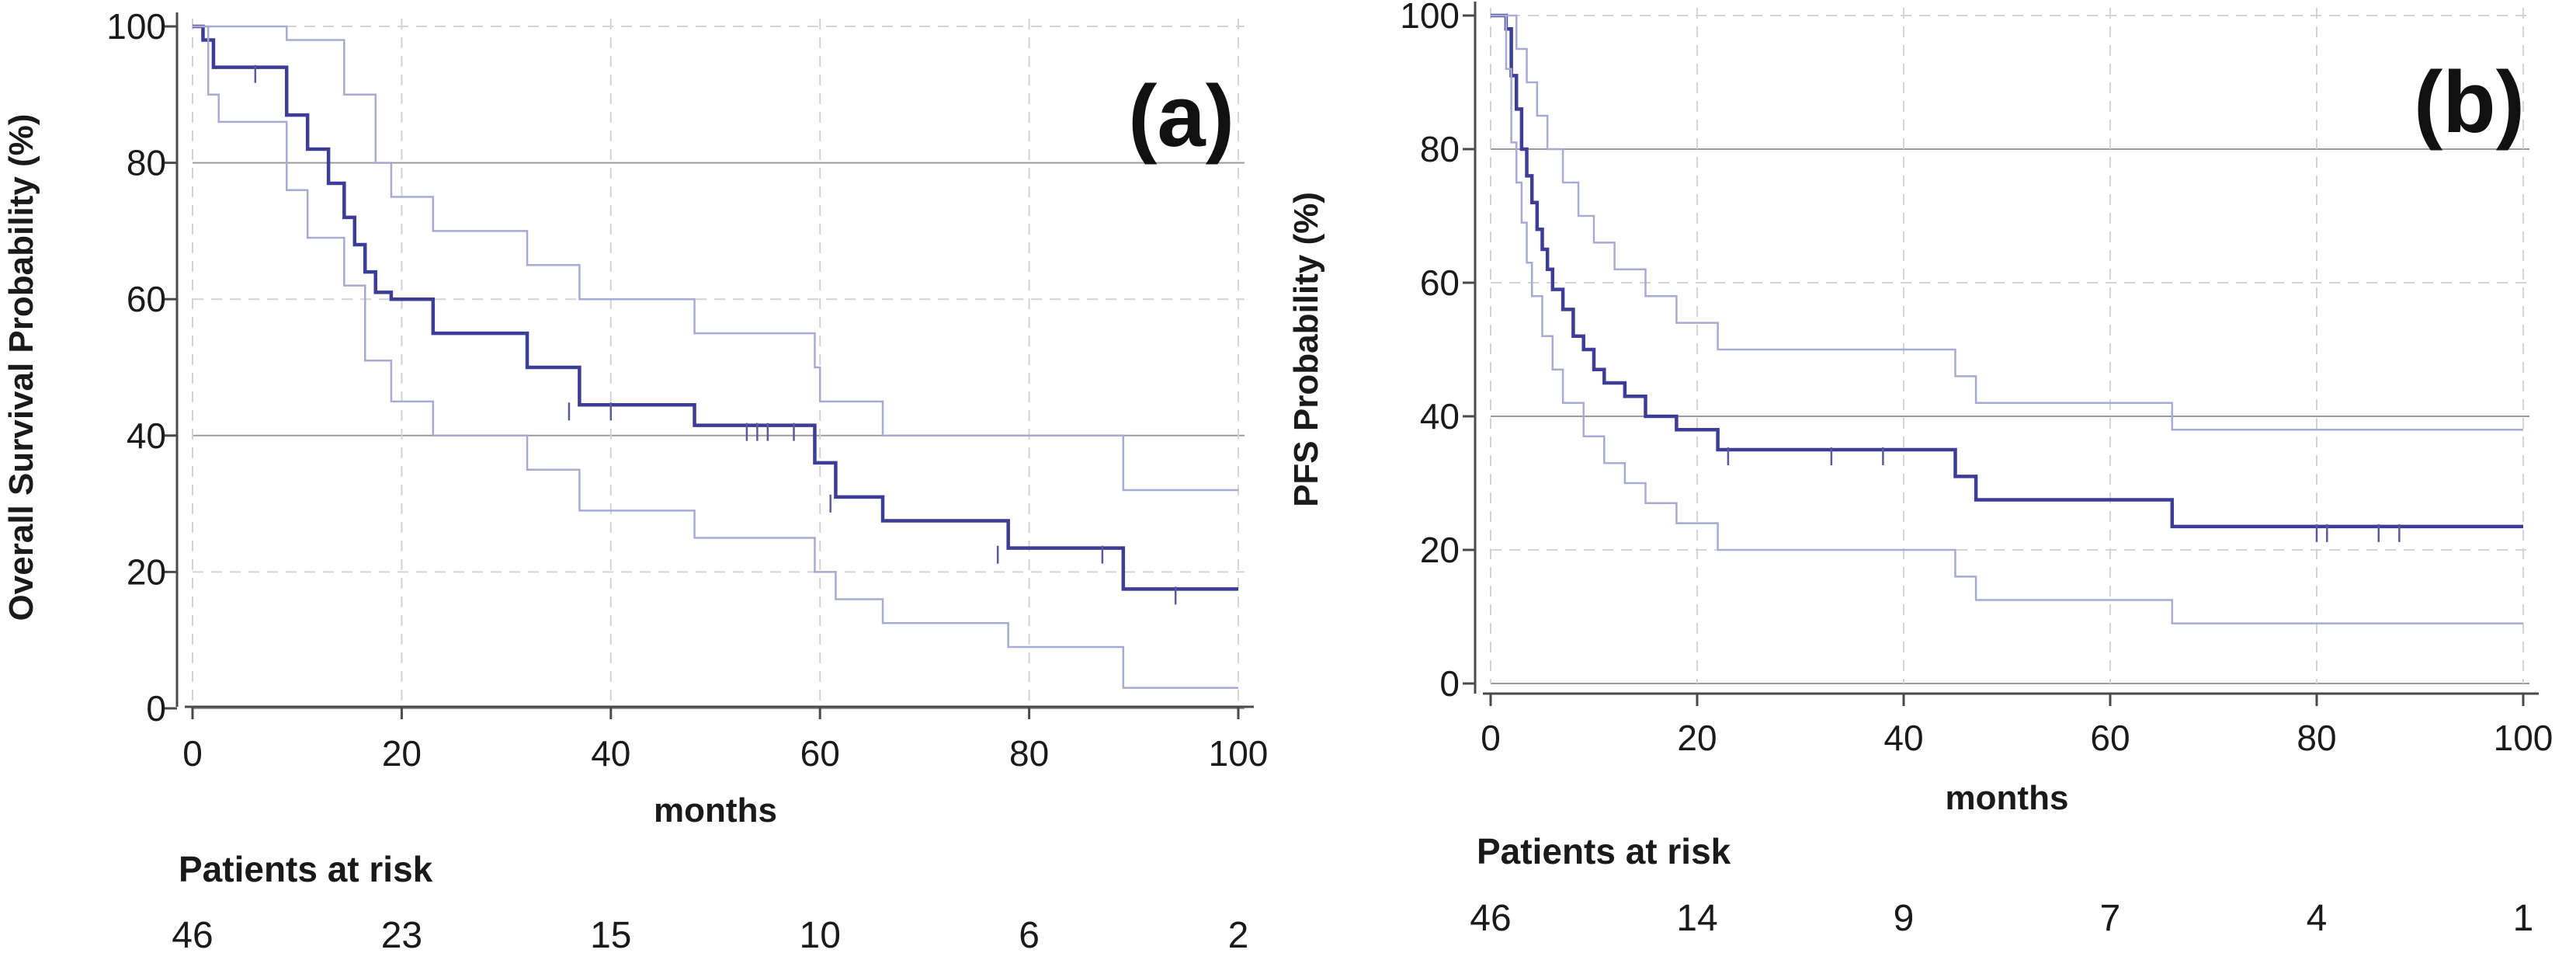  What do you see at coordinates (2317, 919) in the screenshot?
I see `risk-table-value: 4` at bounding box center [2317, 919].